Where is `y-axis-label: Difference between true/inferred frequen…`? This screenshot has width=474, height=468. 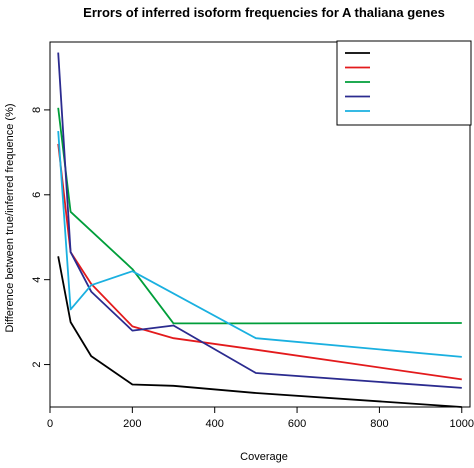 y-axis-label: Difference between true/inferred frequen… is located at coordinates (10, 217).